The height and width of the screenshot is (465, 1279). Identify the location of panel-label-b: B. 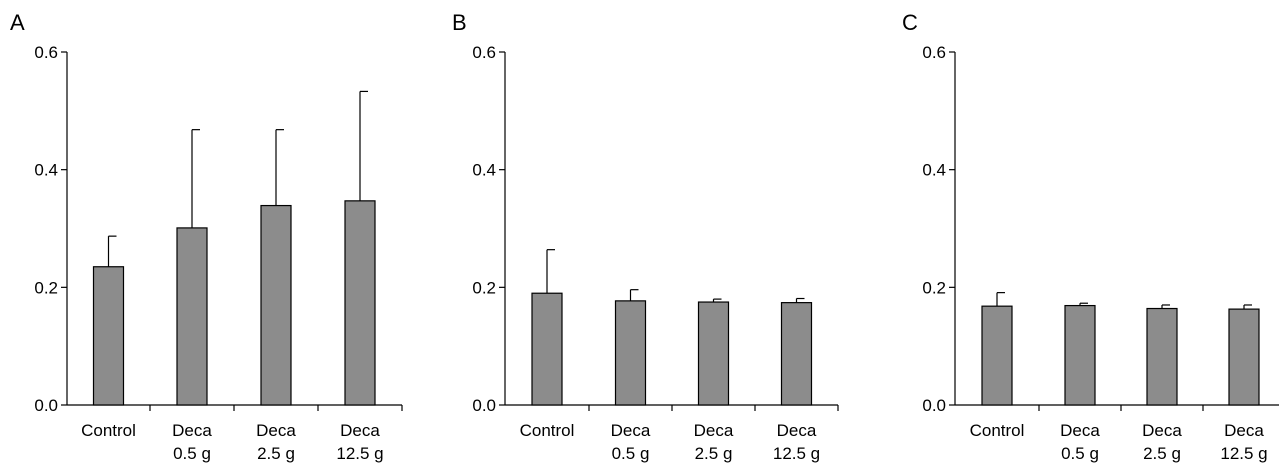
(459, 22).